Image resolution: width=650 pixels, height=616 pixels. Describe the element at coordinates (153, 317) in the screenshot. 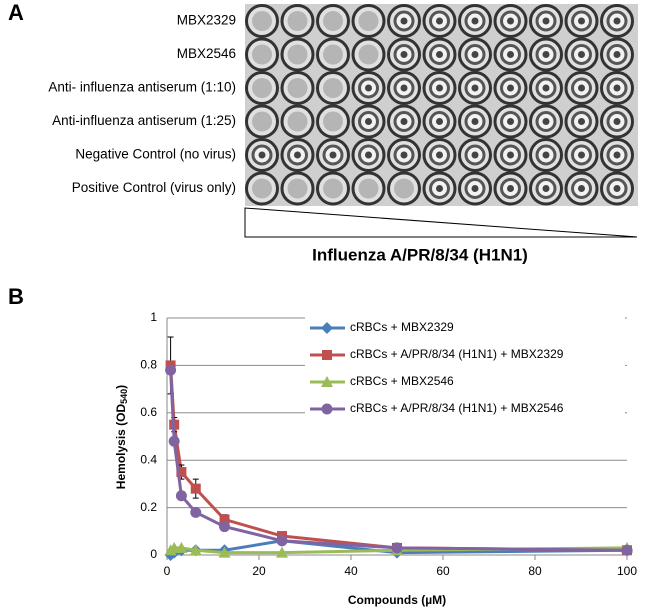

I see `y-tick-label: 1` at that location.